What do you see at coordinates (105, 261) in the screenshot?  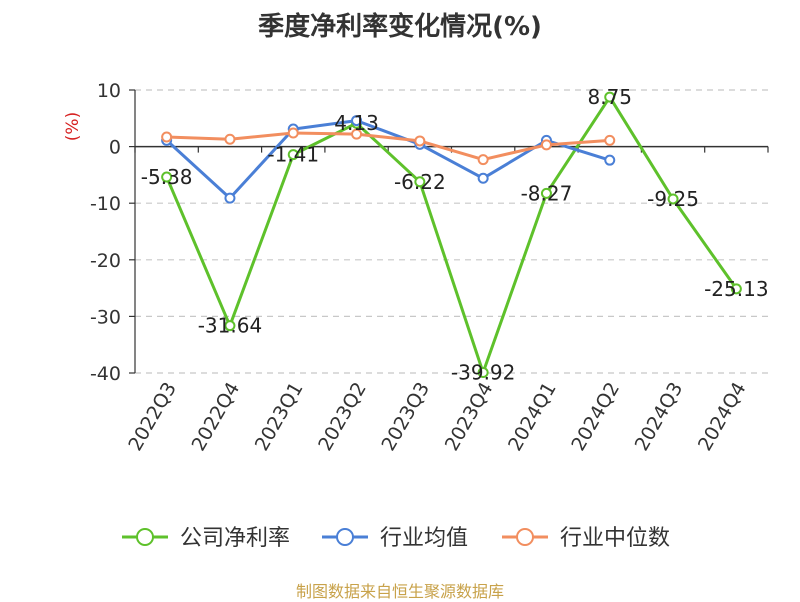 I see `y-tick-label: -20` at bounding box center [105, 261].